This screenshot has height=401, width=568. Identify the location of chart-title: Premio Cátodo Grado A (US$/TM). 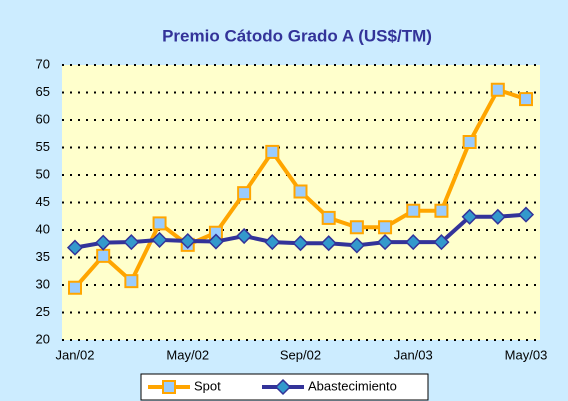
(297, 35).